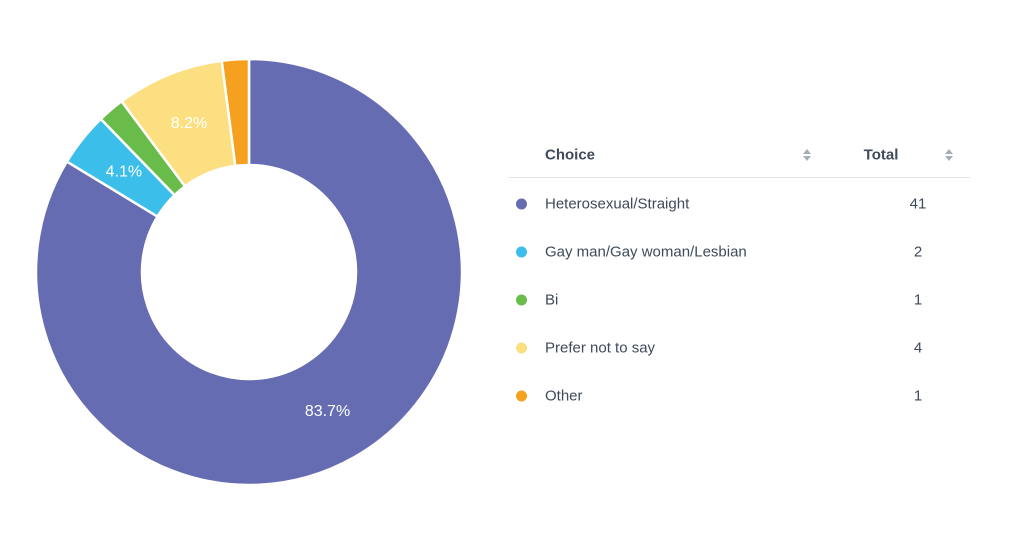 This screenshot has height=552, width=1024. What do you see at coordinates (327, 411) in the screenshot?
I see `slice-percent-label: 83.7%` at bounding box center [327, 411].